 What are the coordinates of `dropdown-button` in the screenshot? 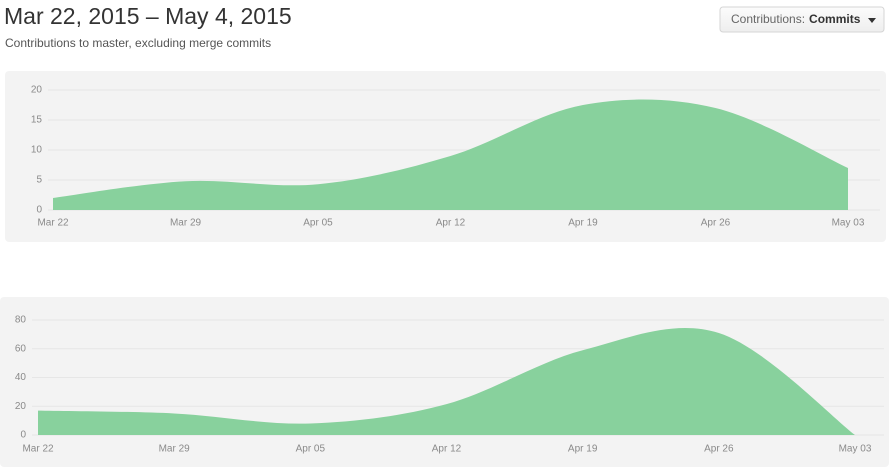 It's located at (802, 19).